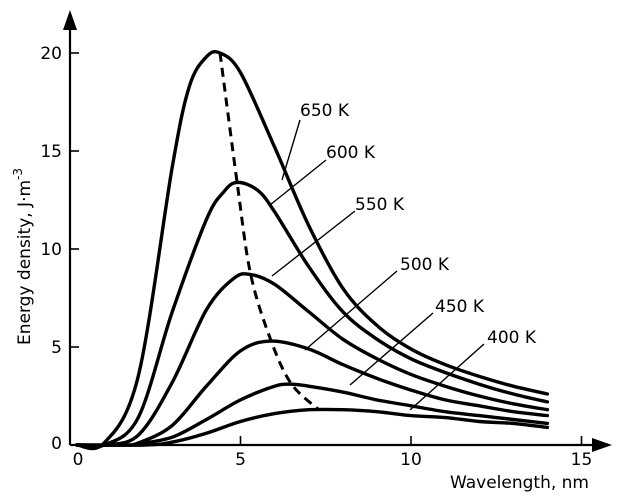  What do you see at coordinates (51, 152) in the screenshot?
I see `y-tick-label-15: 15` at bounding box center [51, 152].